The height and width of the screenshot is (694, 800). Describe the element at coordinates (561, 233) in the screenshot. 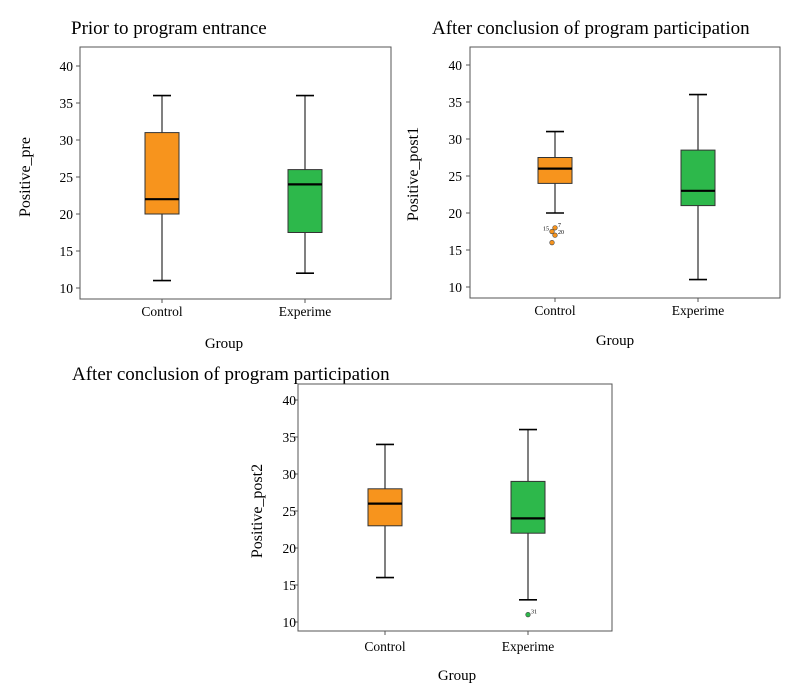

I see `outlier-label: 20` at that location.